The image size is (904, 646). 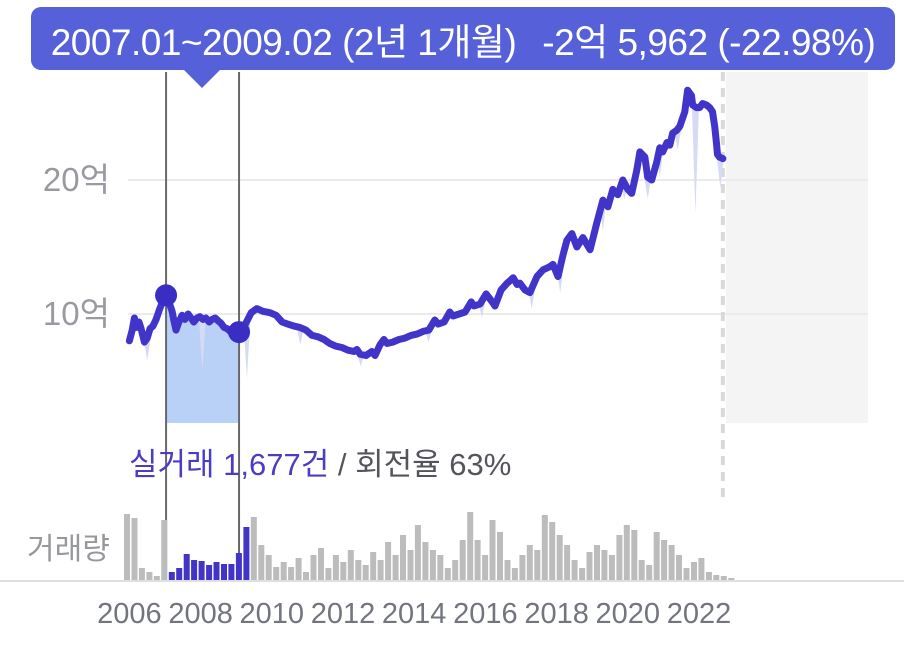 I want to click on x-tick-2020: 2020, so click(x=628, y=614).